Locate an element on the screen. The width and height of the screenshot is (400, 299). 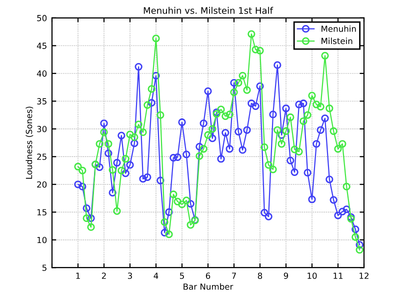
x-tick-label: 1 is located at coordinates (78, 275).